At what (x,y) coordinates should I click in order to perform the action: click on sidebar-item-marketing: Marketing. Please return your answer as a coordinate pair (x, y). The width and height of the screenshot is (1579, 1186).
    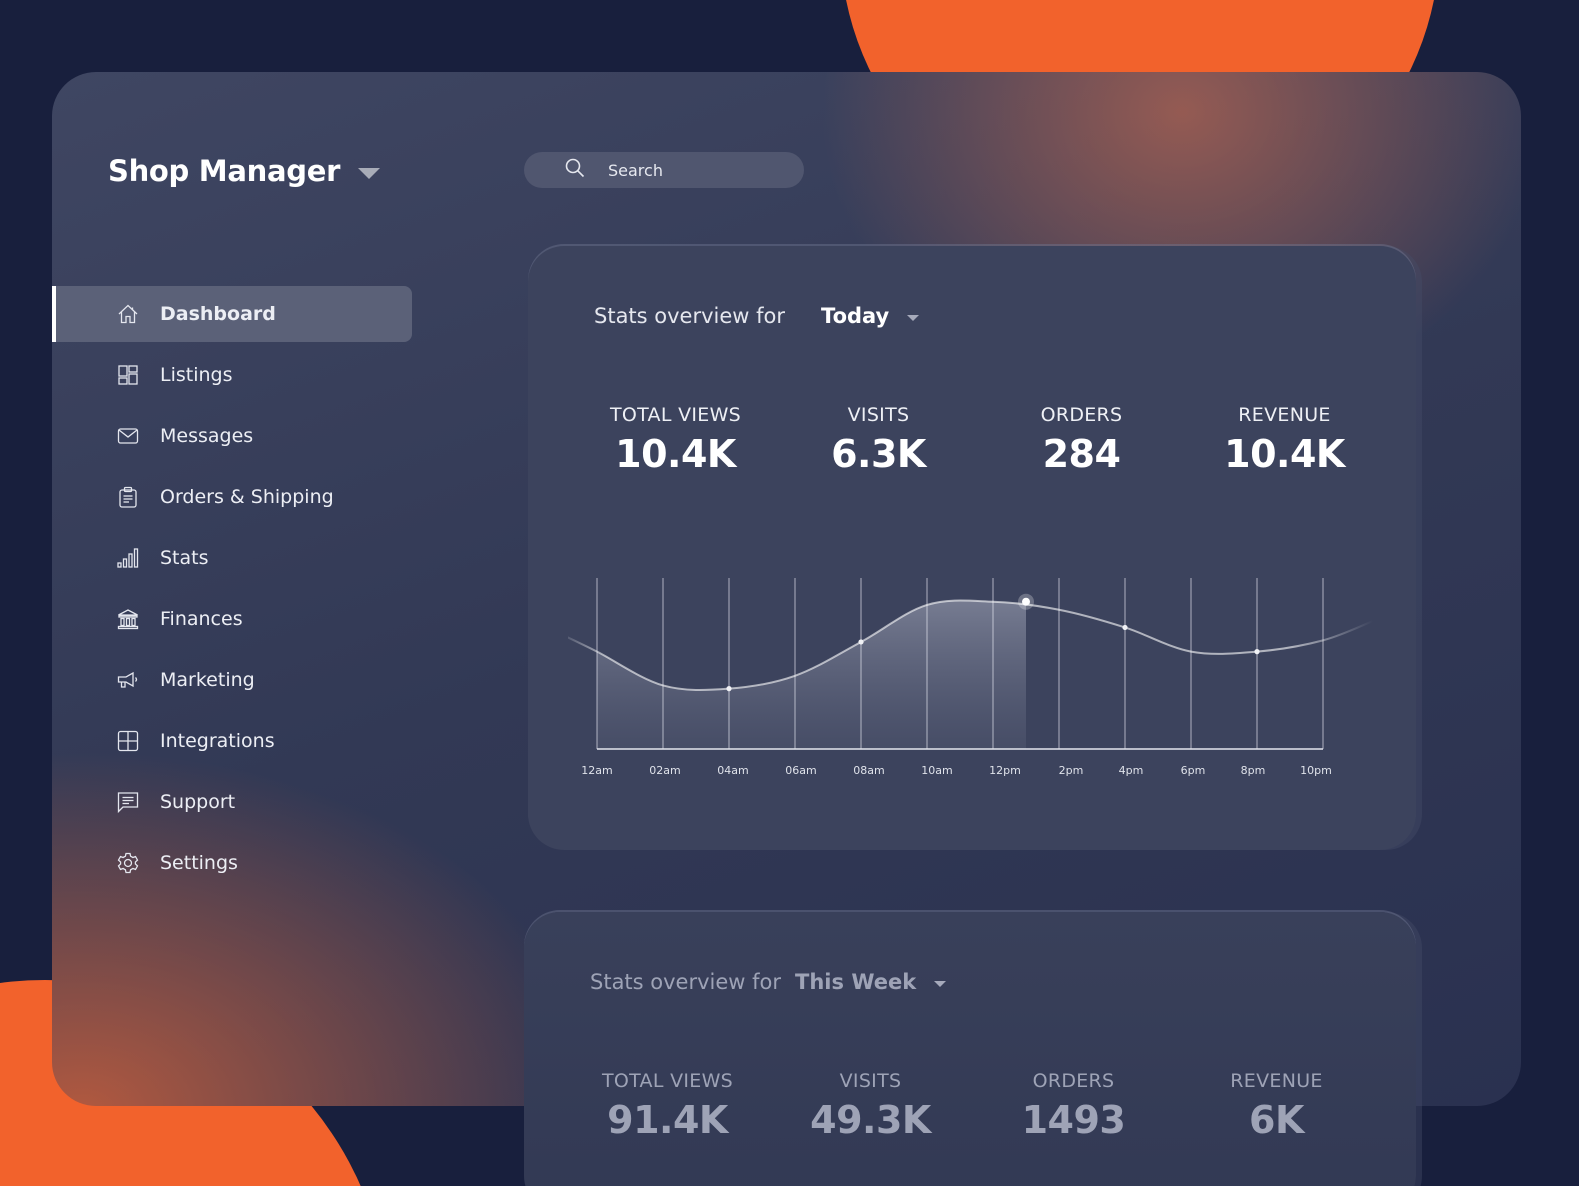
    Looking at the image, I should click on (232, 680).